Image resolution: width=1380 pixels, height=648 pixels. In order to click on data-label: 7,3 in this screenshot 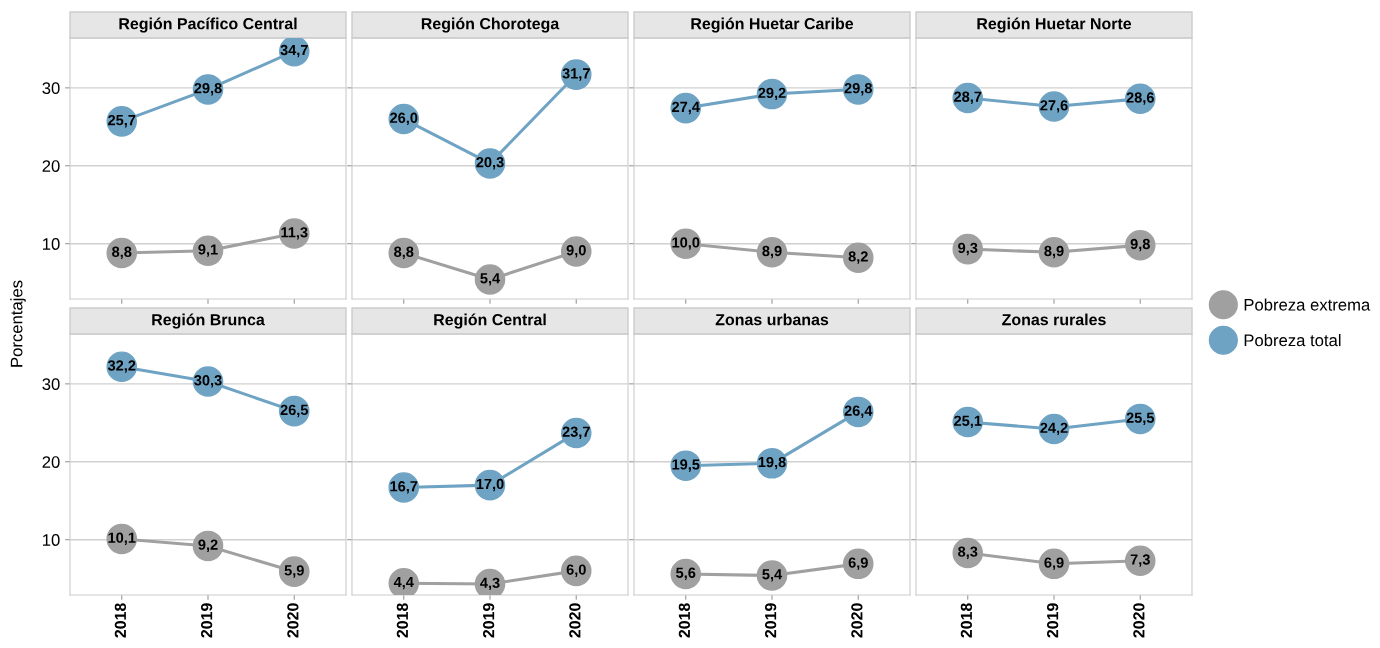, I will do `click(1140, 560)`.